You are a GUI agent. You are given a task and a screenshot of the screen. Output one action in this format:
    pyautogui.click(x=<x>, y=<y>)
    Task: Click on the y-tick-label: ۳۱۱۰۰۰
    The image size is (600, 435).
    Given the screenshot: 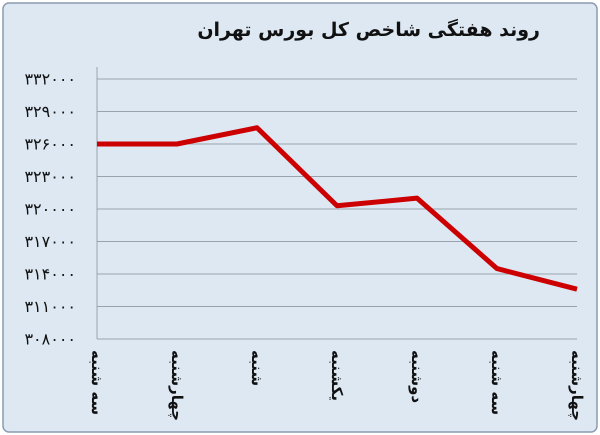 What is the action you would take?
    pyautogui.click(x=50, y=306)
    